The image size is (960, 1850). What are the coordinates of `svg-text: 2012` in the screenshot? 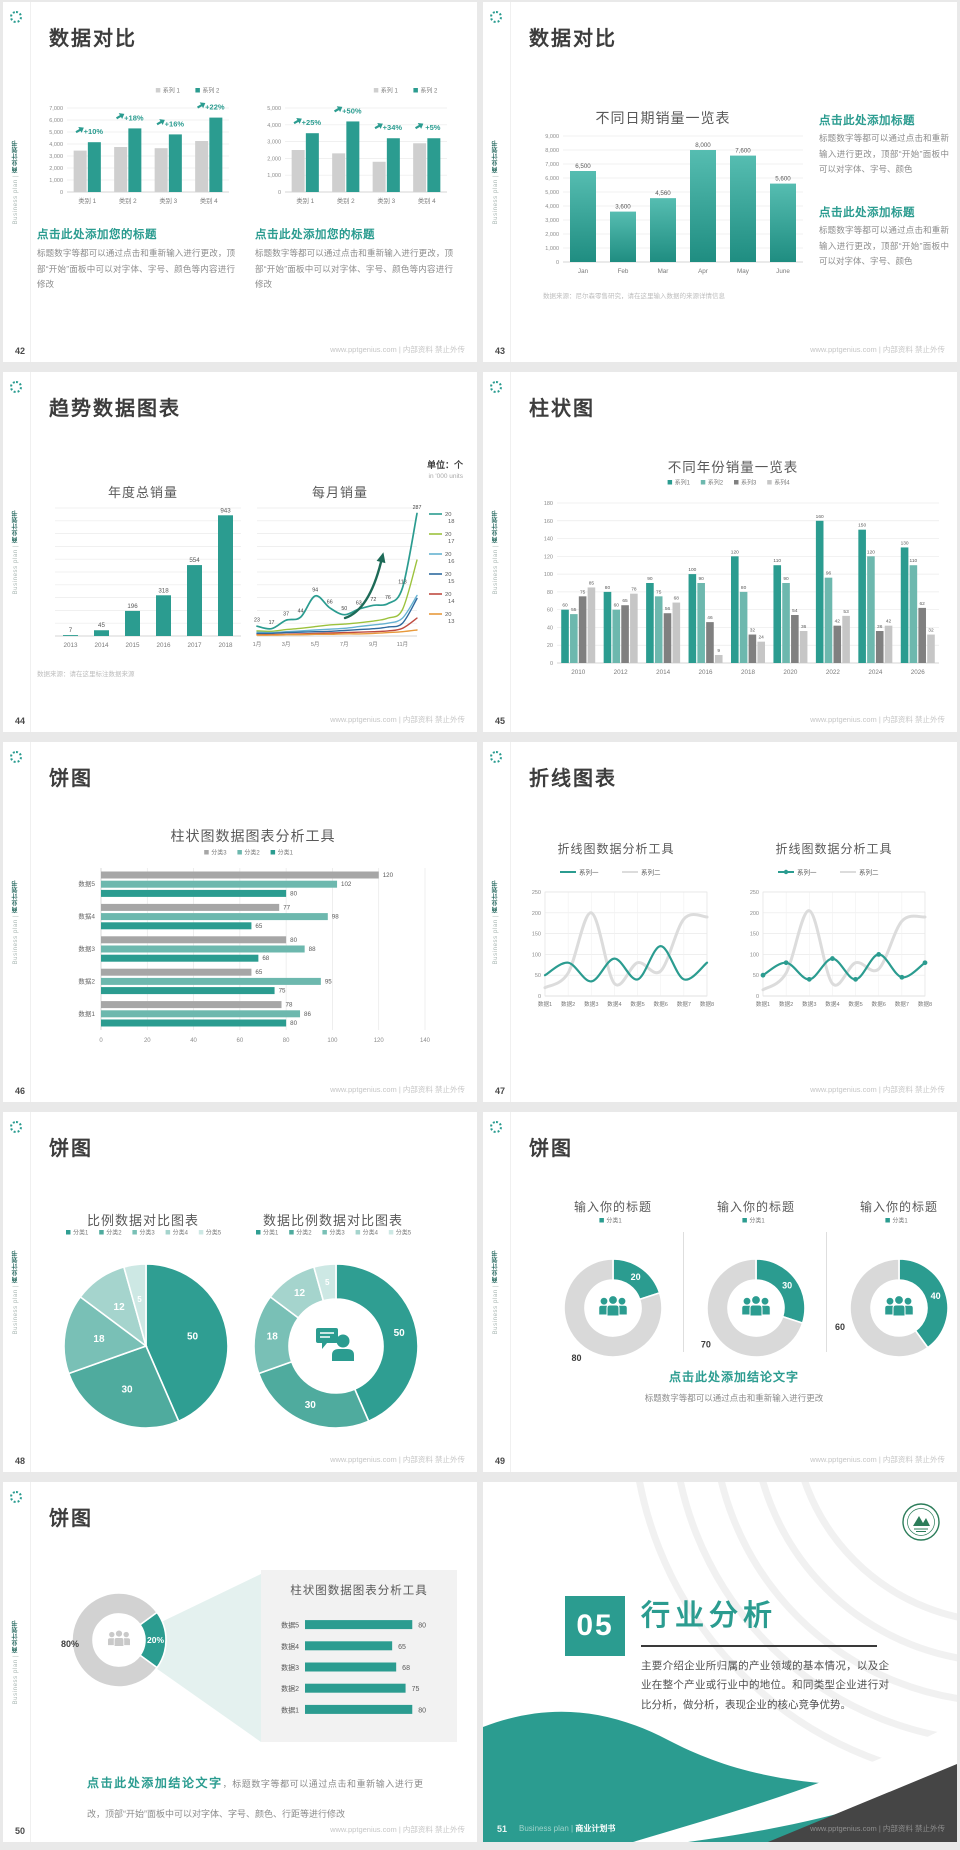 It's located at (621, 672).